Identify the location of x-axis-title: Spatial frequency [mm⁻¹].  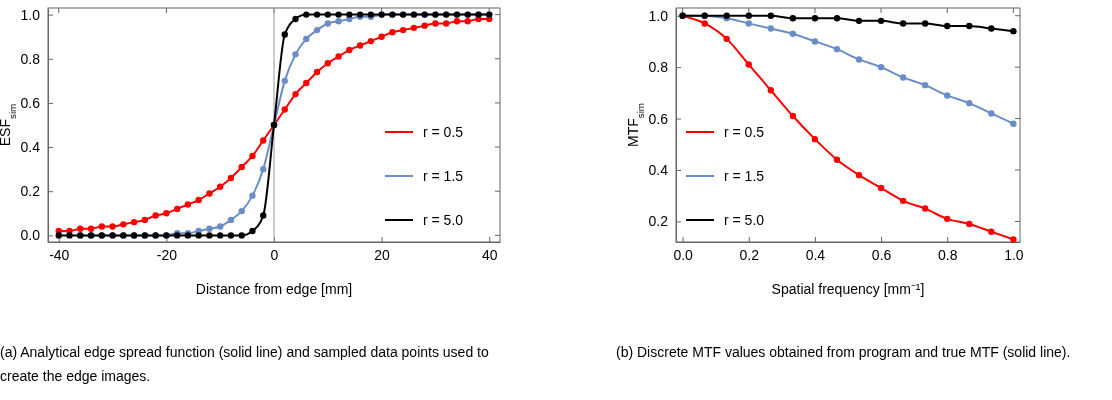
(848, 289).